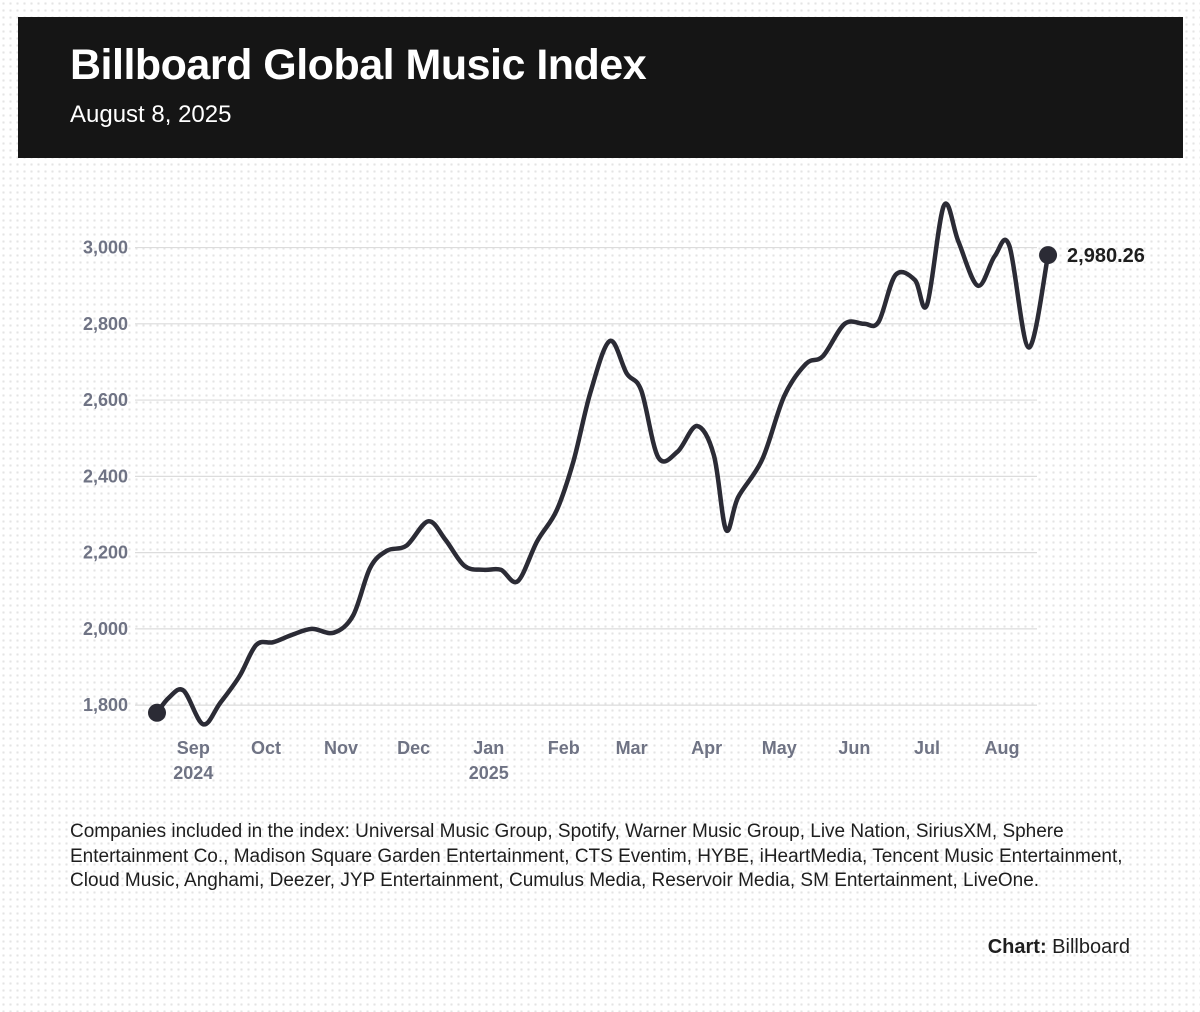 This screenshot has width=1200, height=1012. What do you see at coordinates (105, 324) in the screenshot?
I see `y-tick-label: 2,800` at bounding box center [105, 324].